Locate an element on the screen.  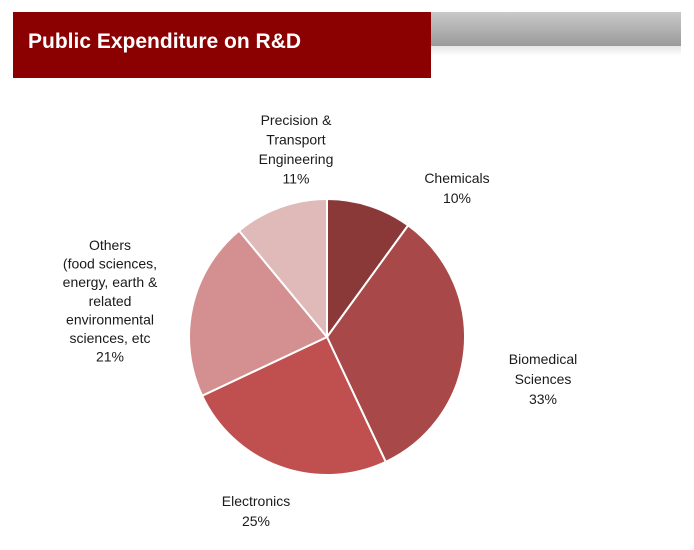
page-title: Public Expenditure on R&D is located at coordinates (165, 41).